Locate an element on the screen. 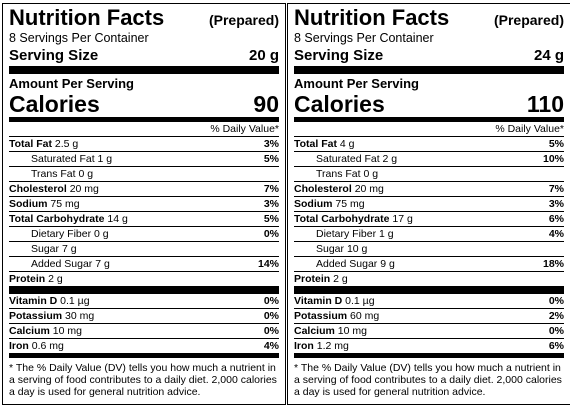  nutrient-name: Total Carbohydrate is located at coordinates (342, 219).